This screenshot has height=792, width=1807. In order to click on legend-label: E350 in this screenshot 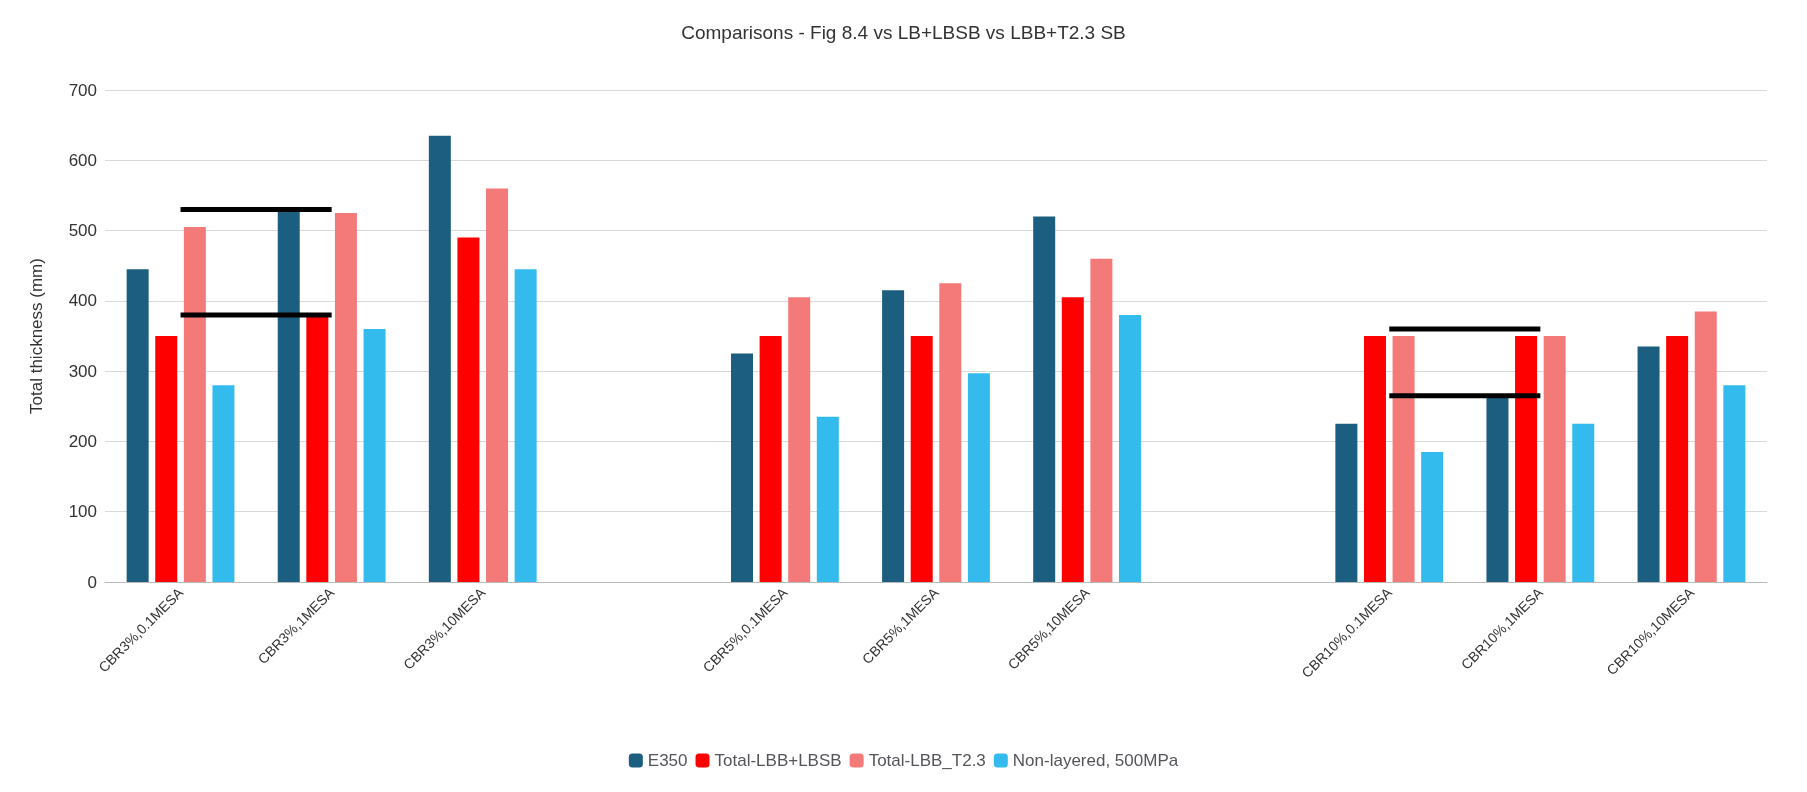, I will do `click(667, 760)`.